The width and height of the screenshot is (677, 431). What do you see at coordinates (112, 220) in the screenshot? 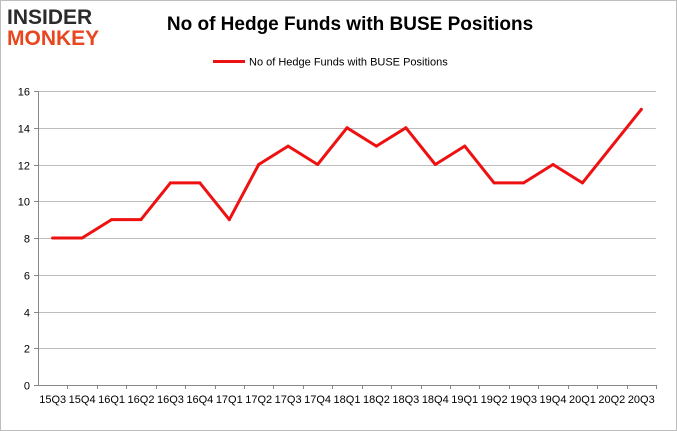
I see `data-point-16Q1` at bounding box center [112, 220].